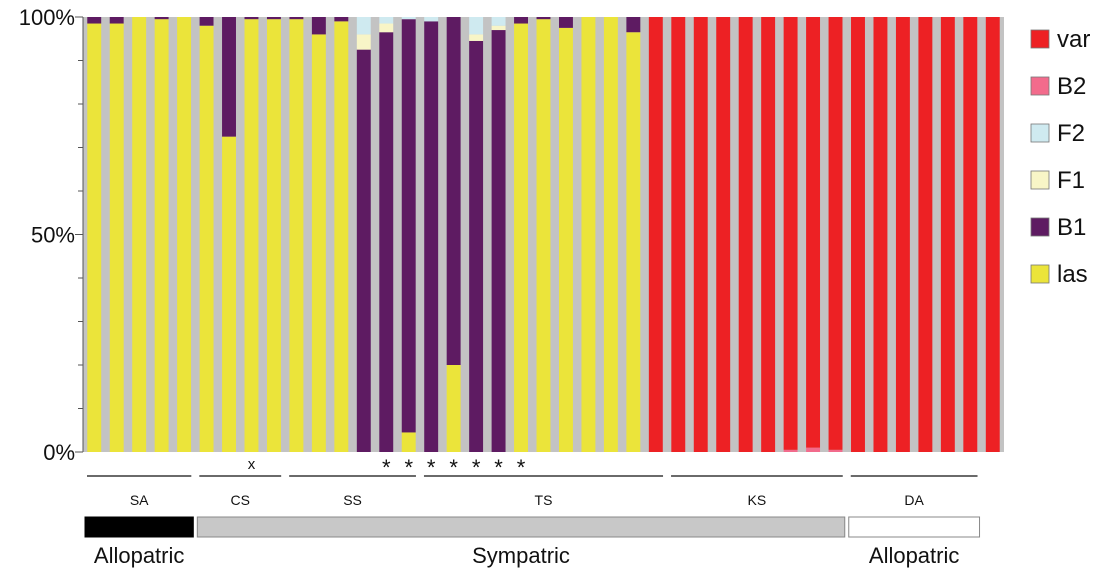 Image resolution: width=1098 pixels, height=570 pixels. What do you see at coordinates (240, 500) in the screenshot?
I see `group-label: CS` at bounding box center [240, 500].